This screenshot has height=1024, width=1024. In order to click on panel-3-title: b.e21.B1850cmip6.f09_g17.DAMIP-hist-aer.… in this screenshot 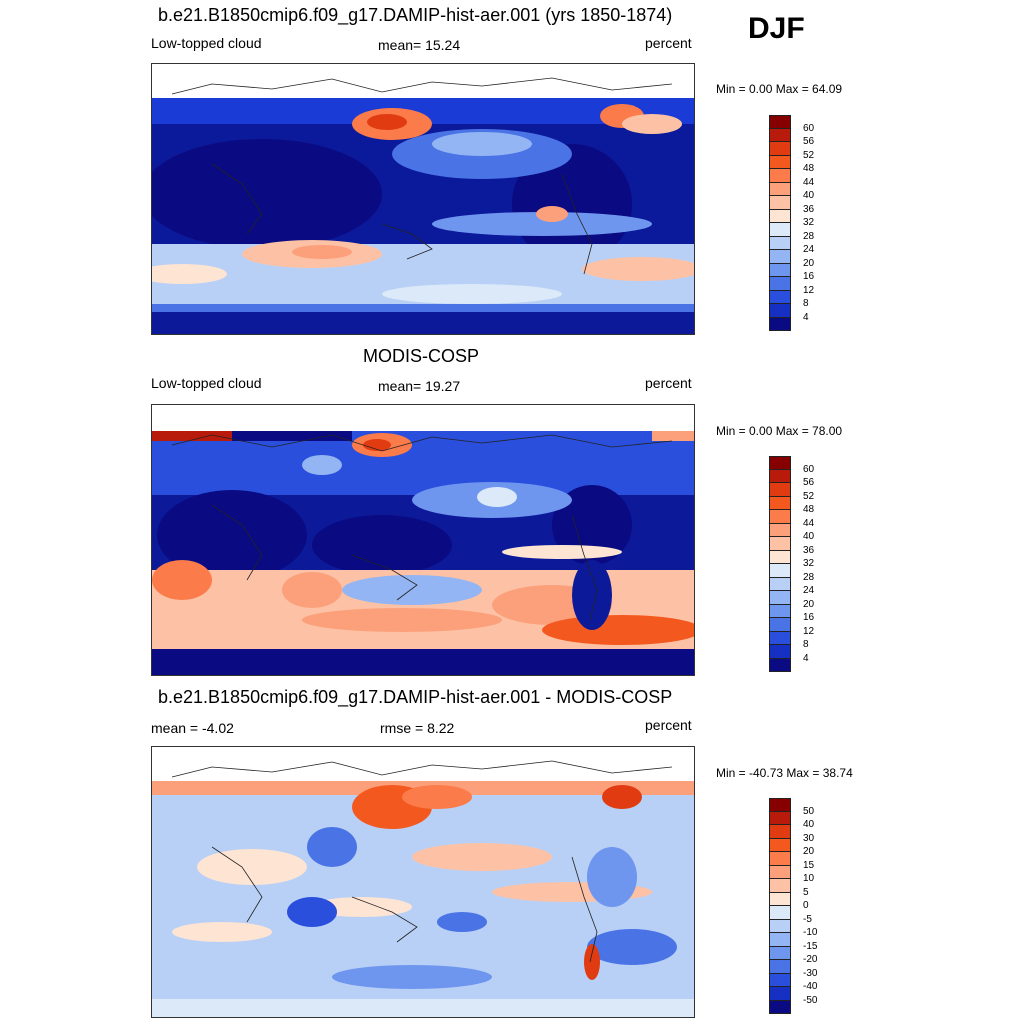, I will do `click(415, 697)`.